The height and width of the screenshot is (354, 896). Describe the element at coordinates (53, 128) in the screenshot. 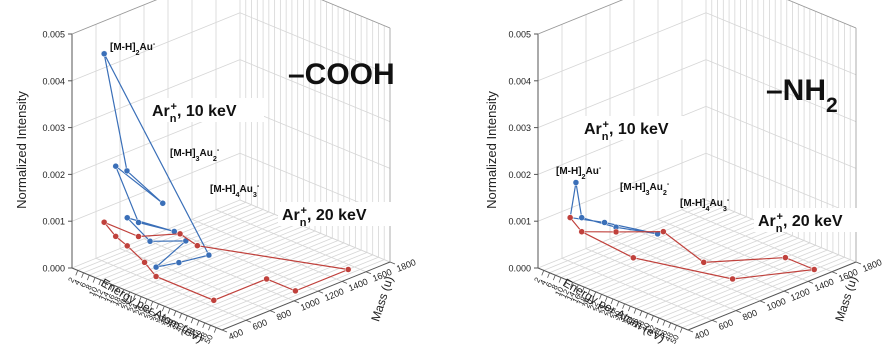

I see `y-tick-label: 0.003` at that location.